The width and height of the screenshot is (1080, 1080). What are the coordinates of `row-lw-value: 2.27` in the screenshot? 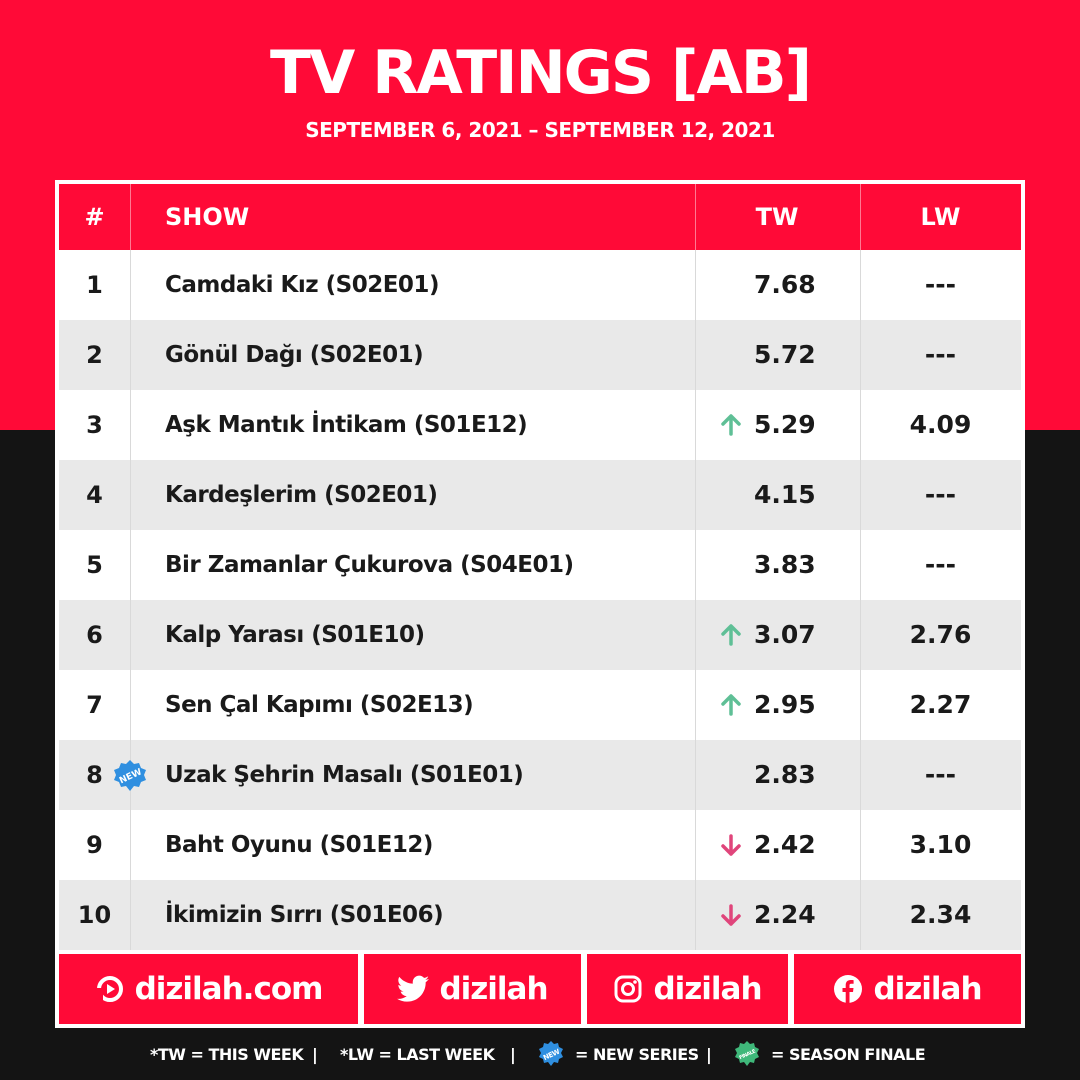 It's located at (940, 704).